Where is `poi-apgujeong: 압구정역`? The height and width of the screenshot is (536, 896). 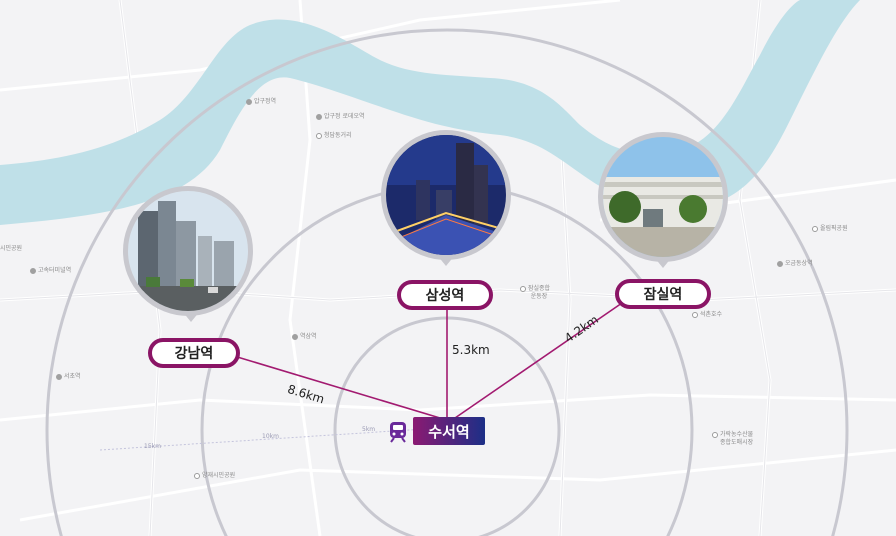 poi-apgujeong: 압구정역 is located at coordinates (261, 102).